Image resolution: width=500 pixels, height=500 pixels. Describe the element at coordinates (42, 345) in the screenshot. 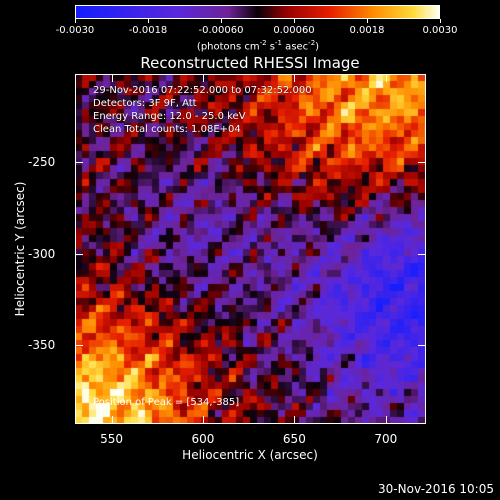

I see `y-tick-label: -350` at that location.